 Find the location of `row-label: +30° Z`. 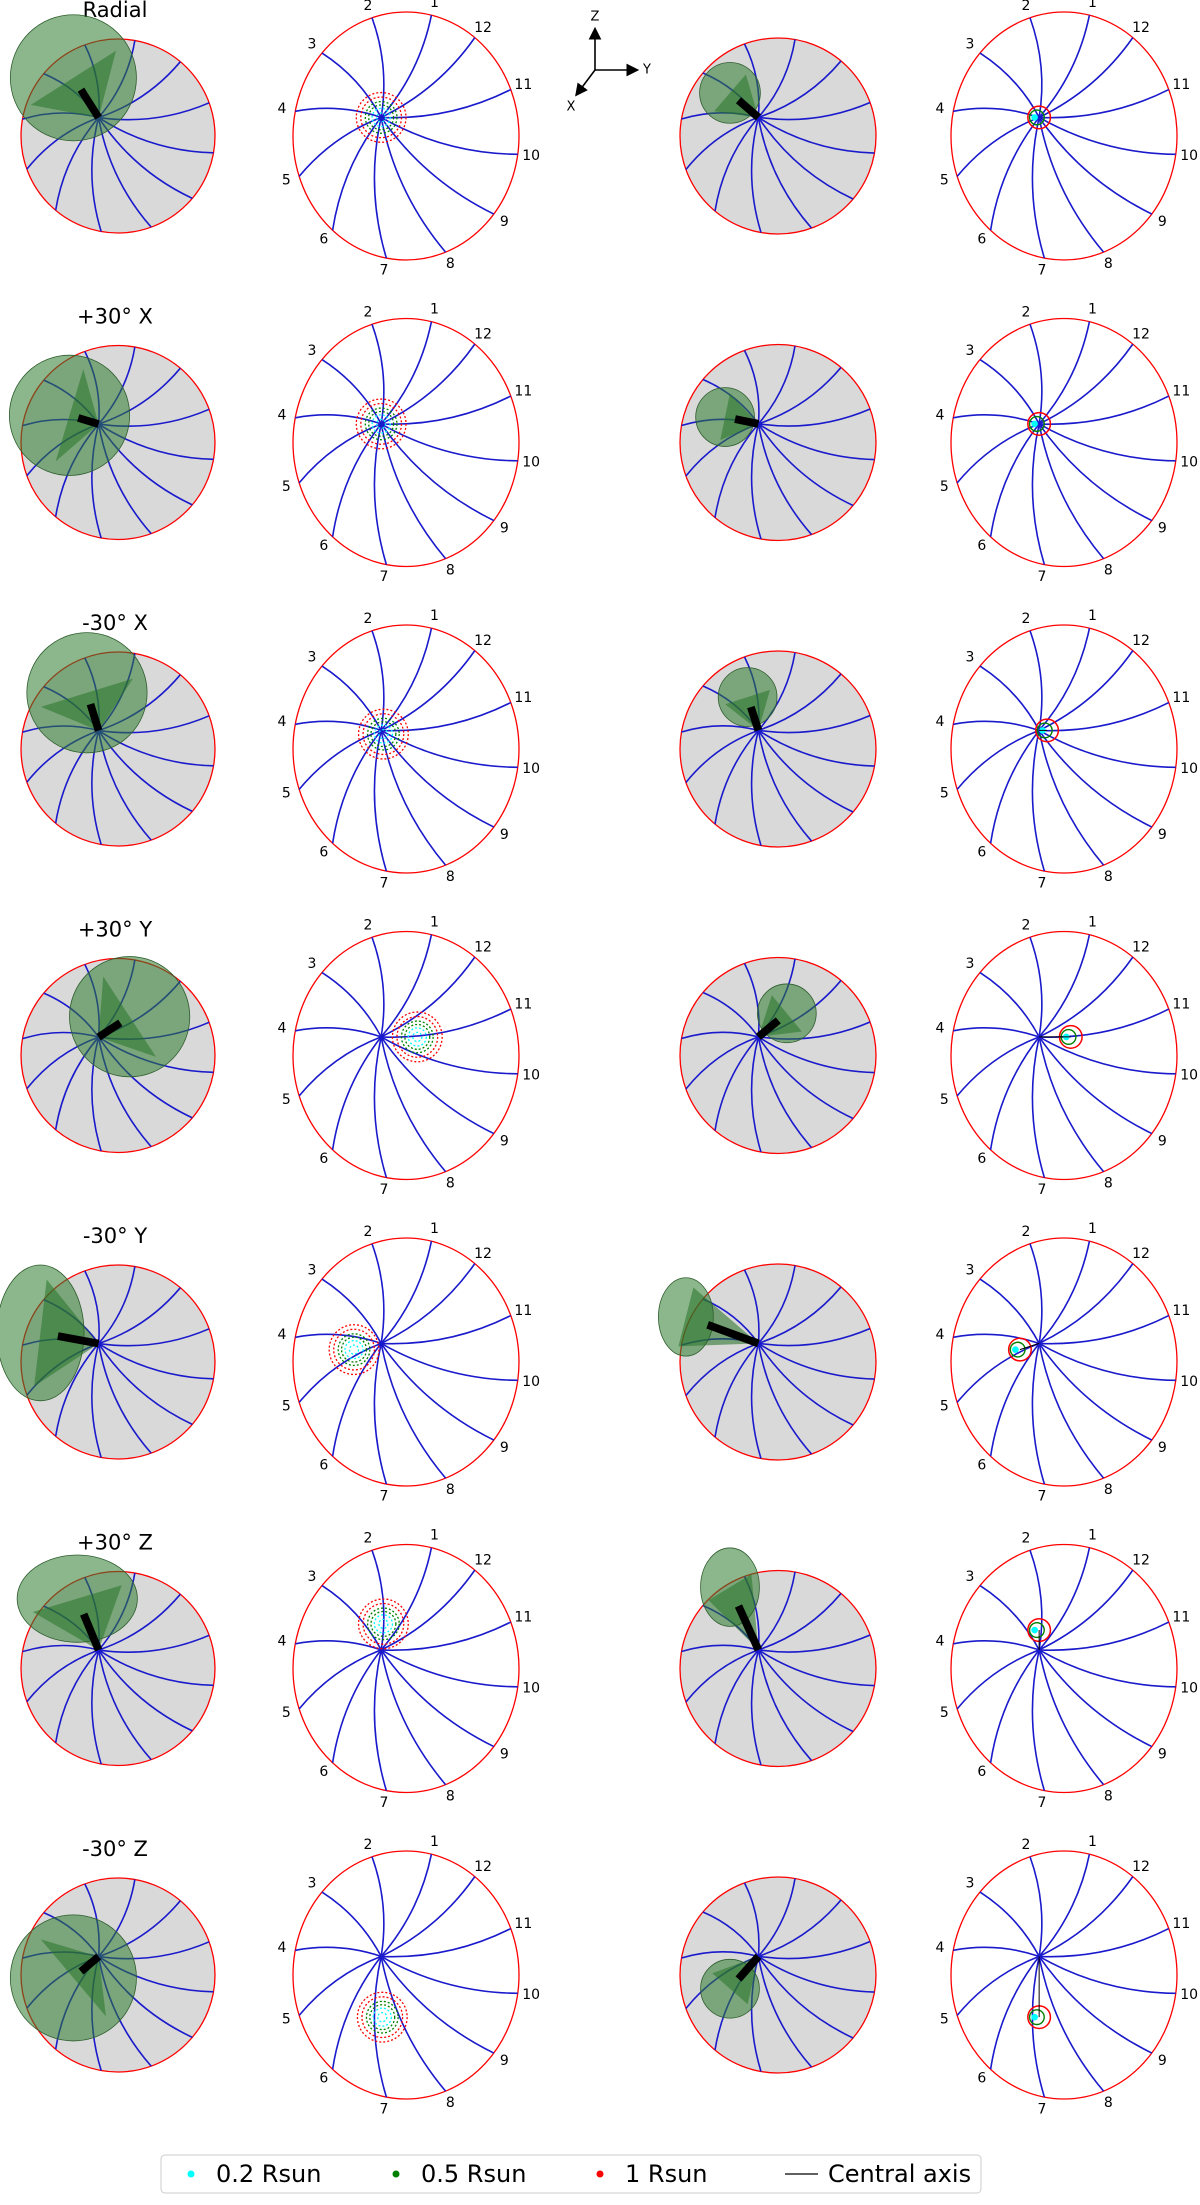

row-label: +30° Z is located at coordinates (115, 1543).